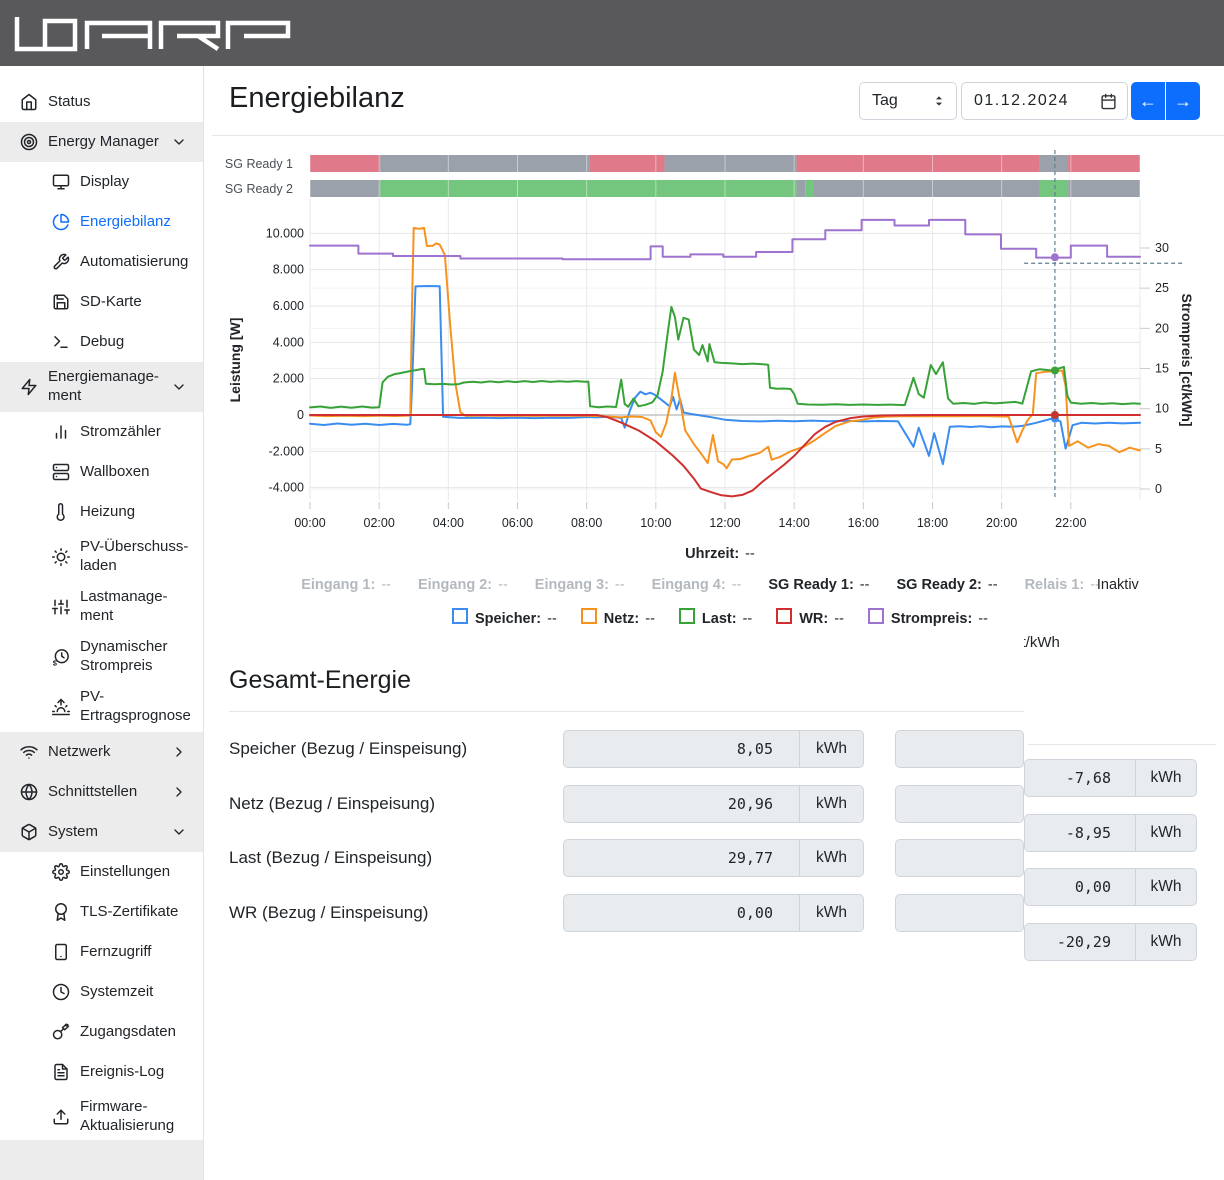  What do you see at coordinates (101, 102) in the screenshot?
I see `sidebar-item-status: Status` at bounding box center [101, 102].